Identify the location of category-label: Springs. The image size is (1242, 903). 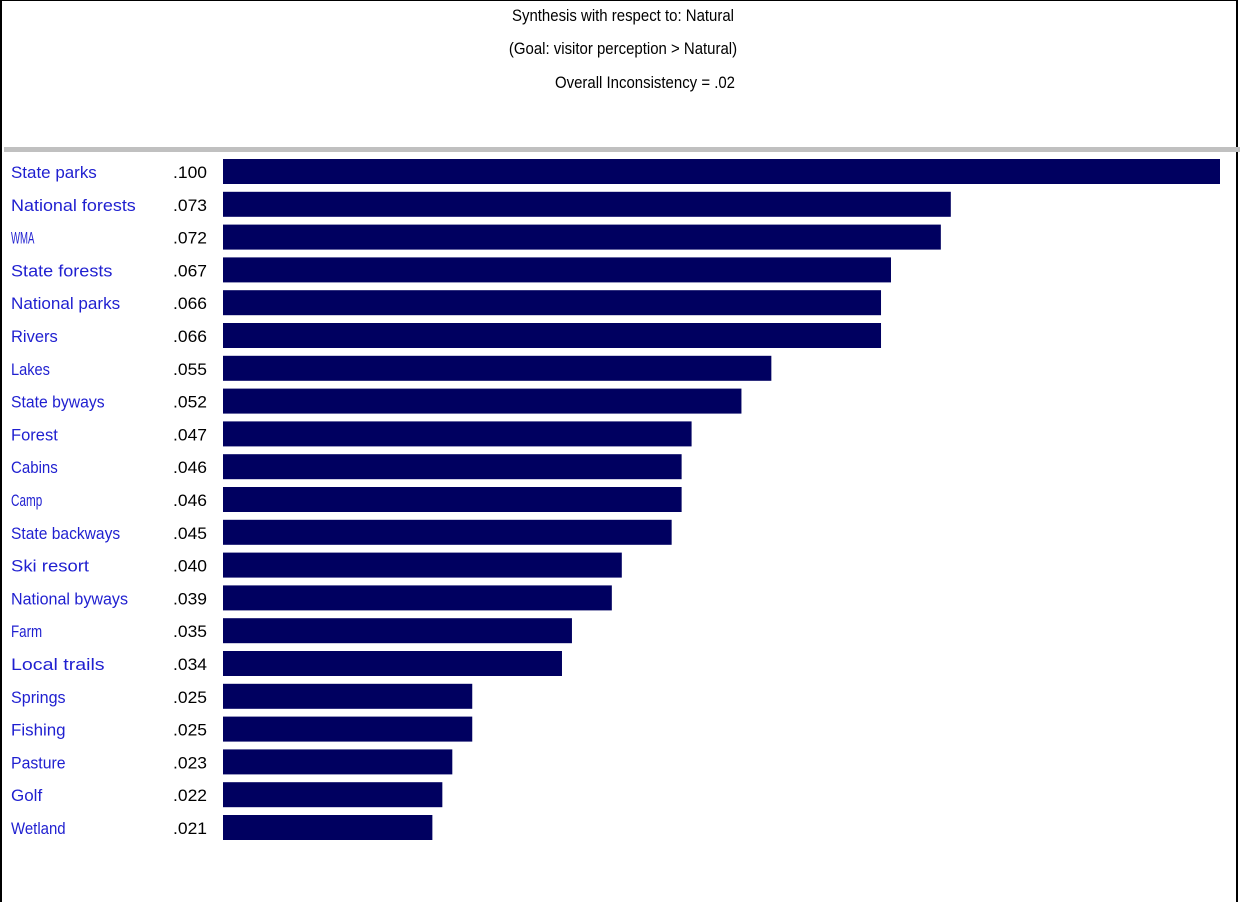
(38, 697).